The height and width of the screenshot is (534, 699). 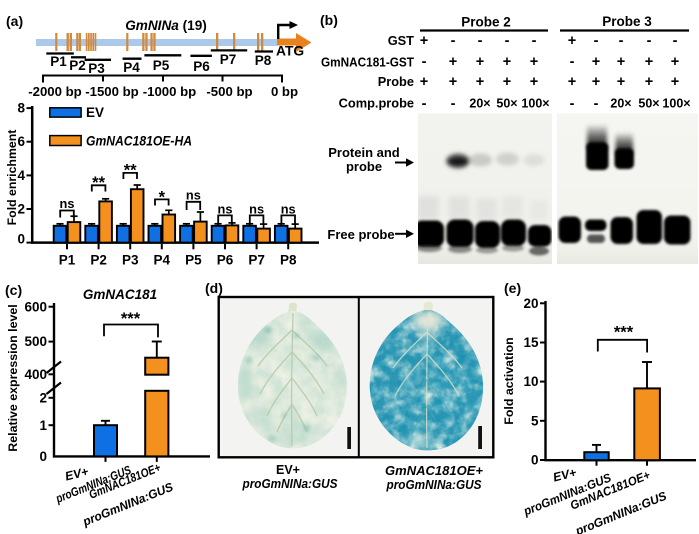 What do you see at coordinates (13, 290) in the screenshot?
I see `svg-text: (c)` at bounding box center [13, 290].